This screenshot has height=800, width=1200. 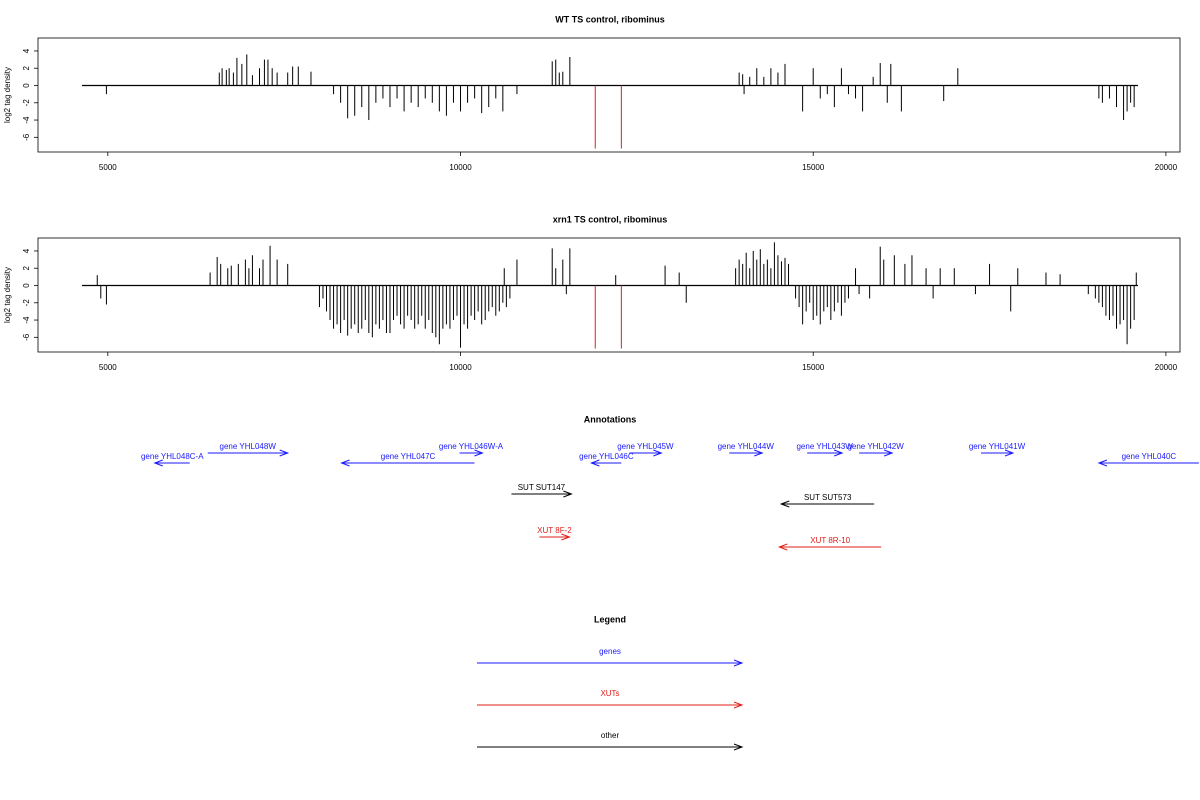 I want to click on feature-label: gene YHL048W, so click(x=248, y=446).